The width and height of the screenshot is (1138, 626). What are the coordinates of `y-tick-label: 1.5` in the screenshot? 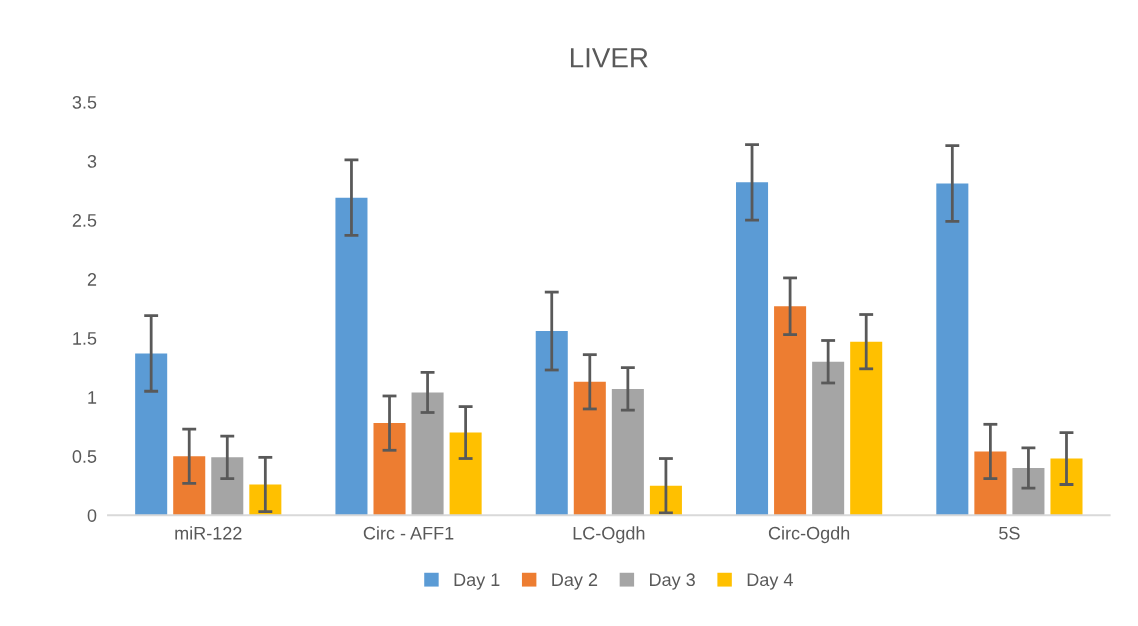 It's located at (85, 338).